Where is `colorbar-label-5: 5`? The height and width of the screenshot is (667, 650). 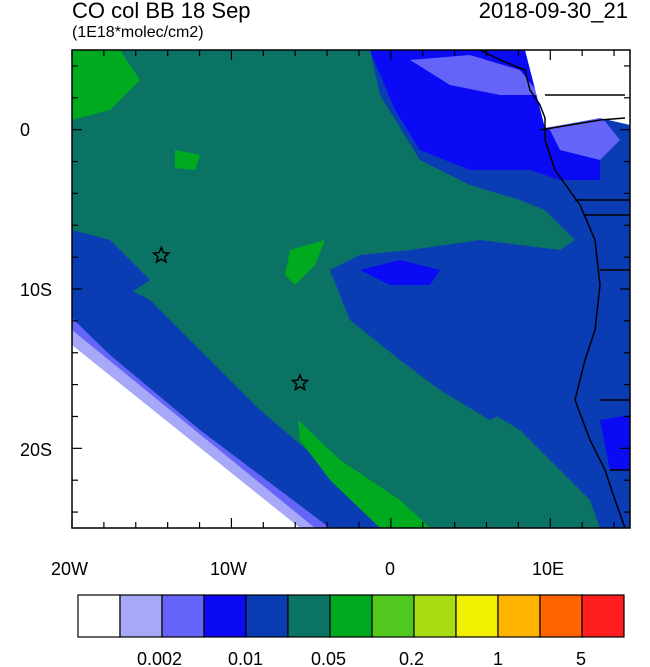 colorbar-label-5: 5 is located at coordinates (581, 658).